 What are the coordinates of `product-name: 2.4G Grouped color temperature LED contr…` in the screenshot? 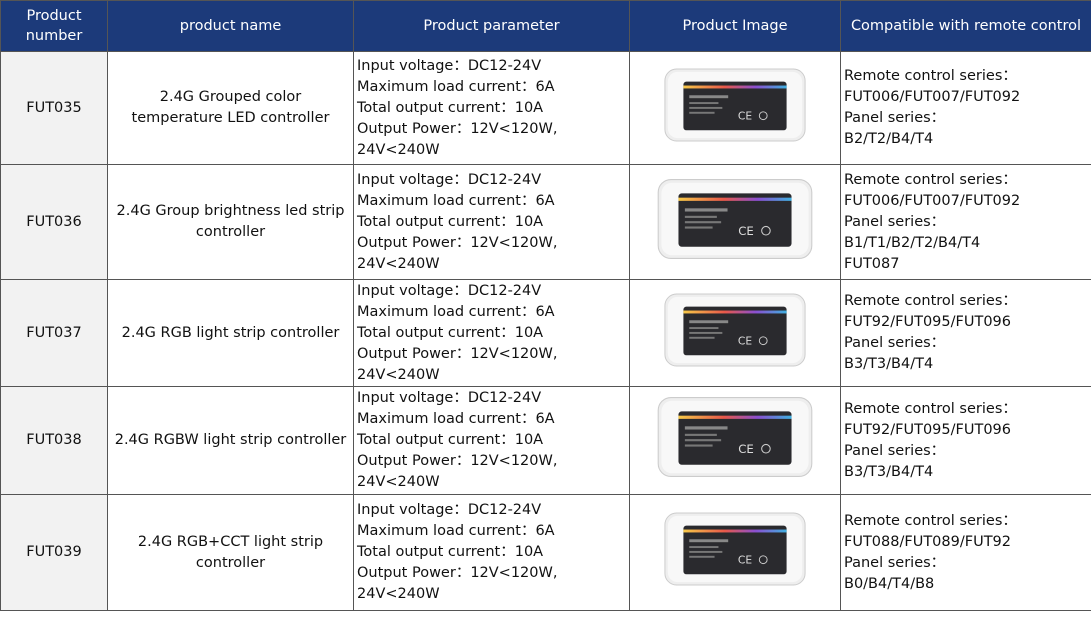 It's located at (230, 108).